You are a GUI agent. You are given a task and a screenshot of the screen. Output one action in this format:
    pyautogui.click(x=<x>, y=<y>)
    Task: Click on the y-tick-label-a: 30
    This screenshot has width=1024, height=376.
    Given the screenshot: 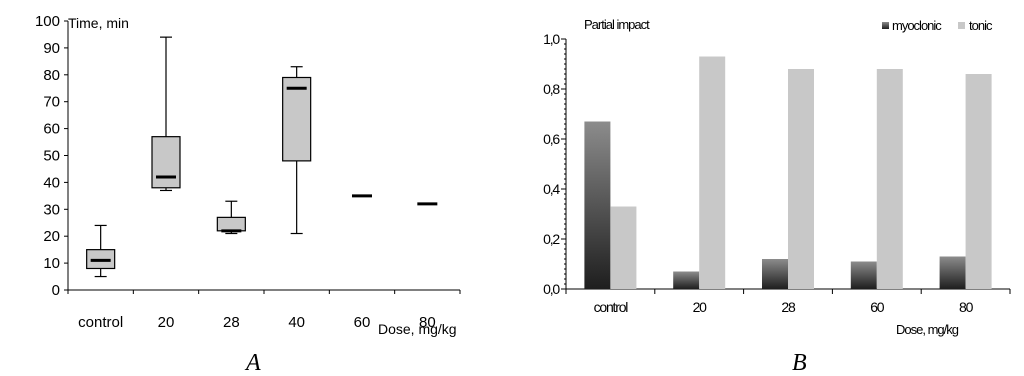 What is the action you would take?
    pyautogui.click(x=51, y=209)
    